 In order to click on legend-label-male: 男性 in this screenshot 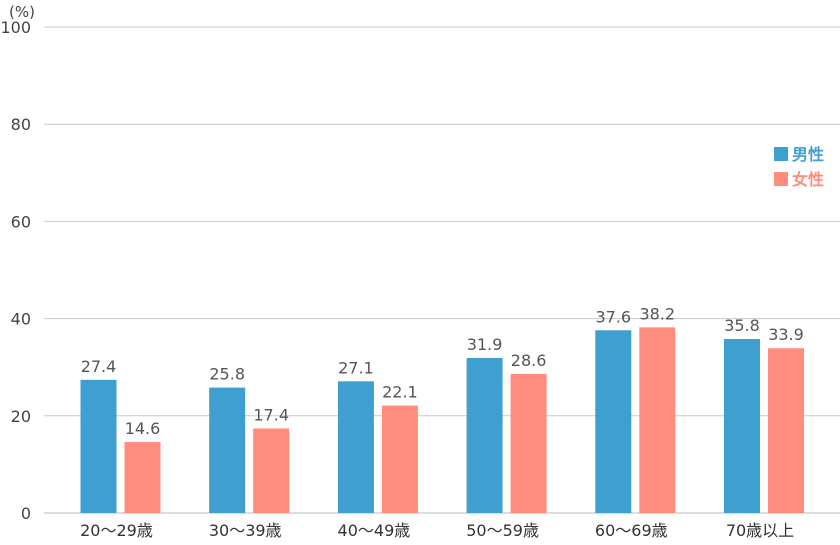, I will do `click(808, 154)`.